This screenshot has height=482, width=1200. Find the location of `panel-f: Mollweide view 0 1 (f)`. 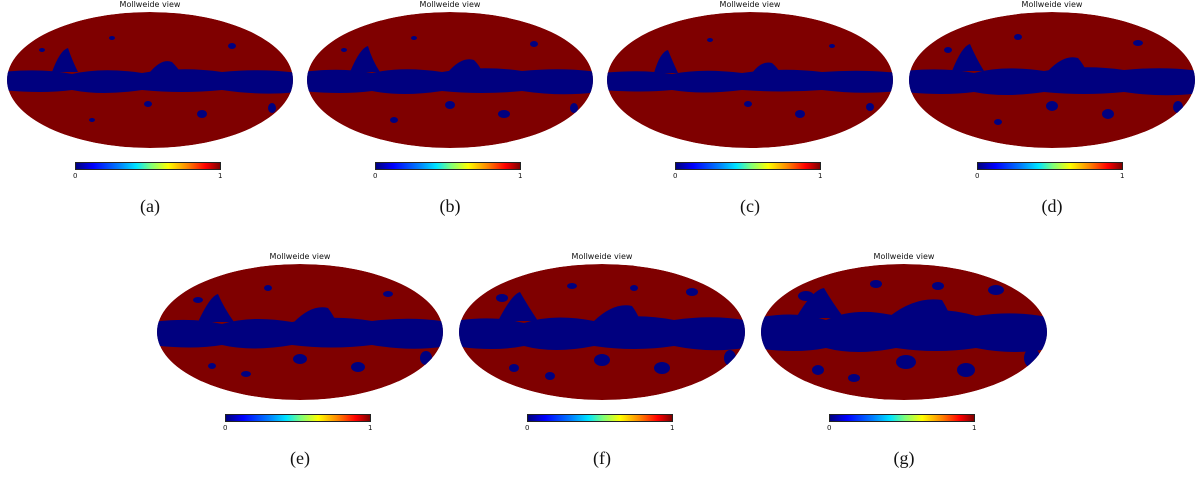

panel-f: Mollweide view 0 1 (f) is located at coordinates (602, 367).